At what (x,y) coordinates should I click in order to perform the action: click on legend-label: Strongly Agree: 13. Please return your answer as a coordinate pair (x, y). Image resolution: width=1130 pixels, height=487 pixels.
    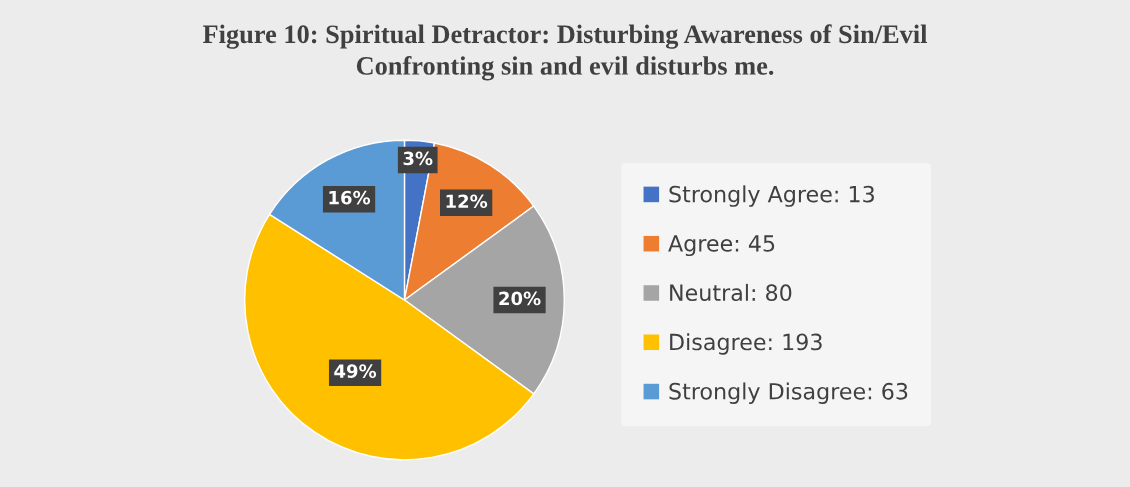
    Looking at the image, I should click on (771, 196).